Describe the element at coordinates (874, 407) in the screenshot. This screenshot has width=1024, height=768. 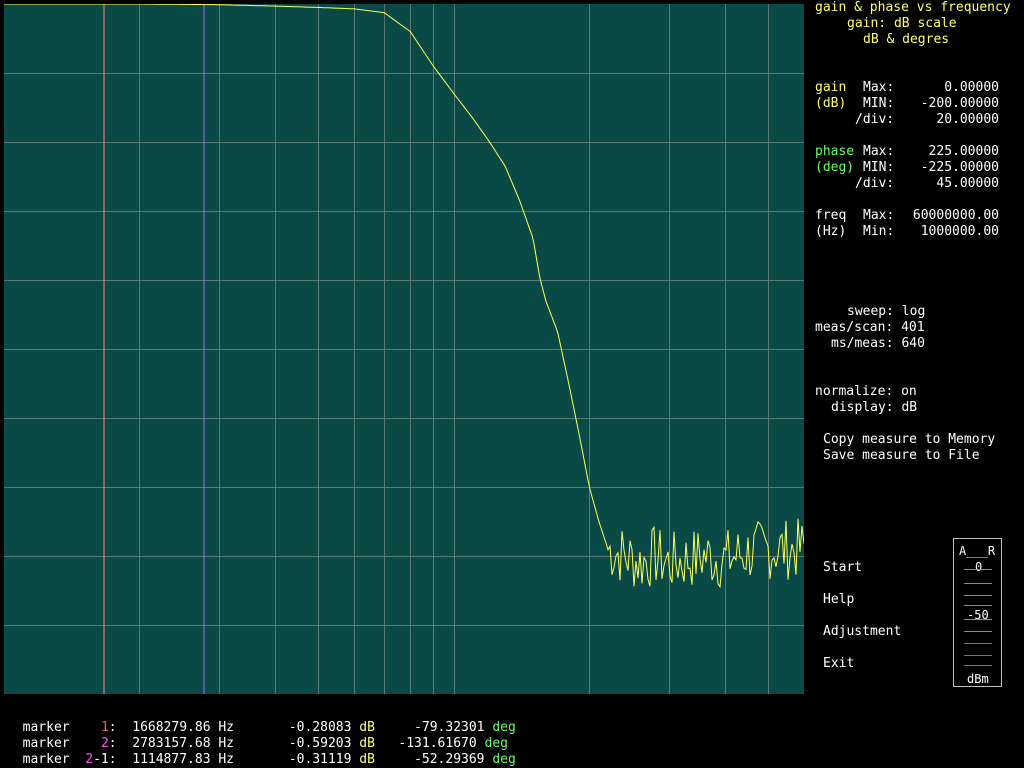
I see `display-setting: display: dB` at that location.